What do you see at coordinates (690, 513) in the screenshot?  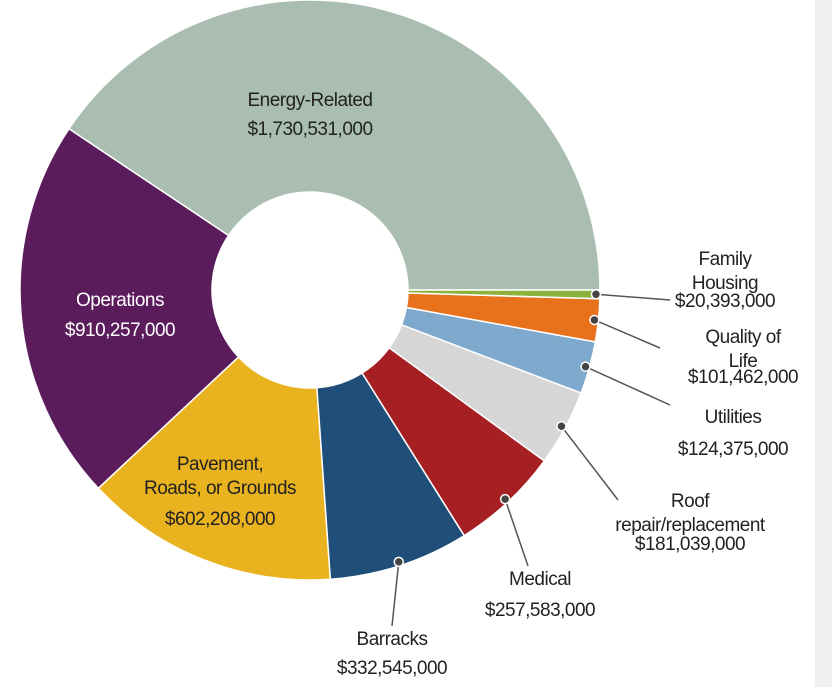 I see `slice-name: Roof repair/replacement` at bounding box center [690, 513].